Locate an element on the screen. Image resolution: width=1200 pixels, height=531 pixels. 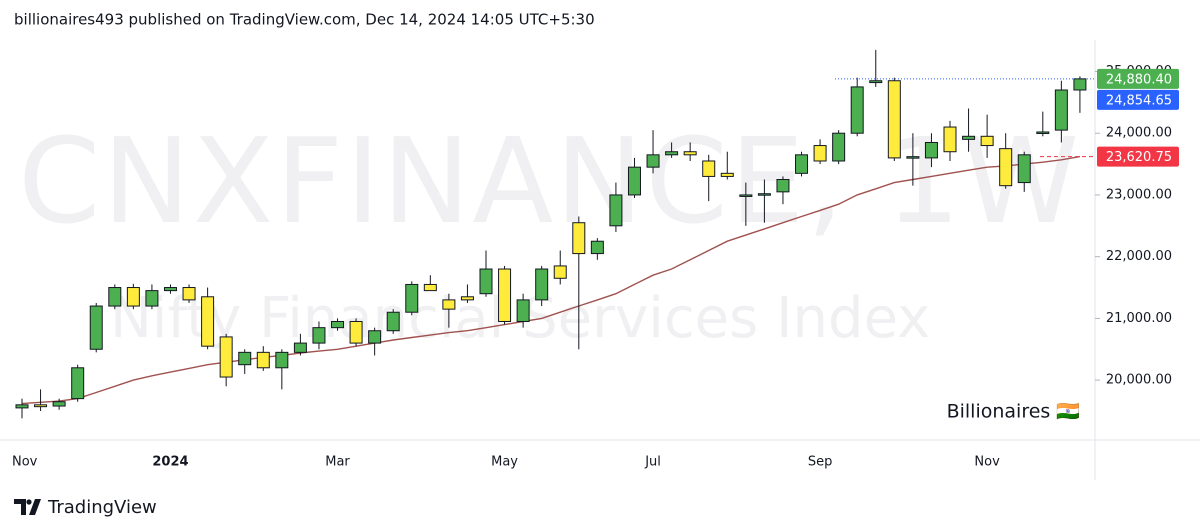
logo-dot is located at coordinates (29, 502).